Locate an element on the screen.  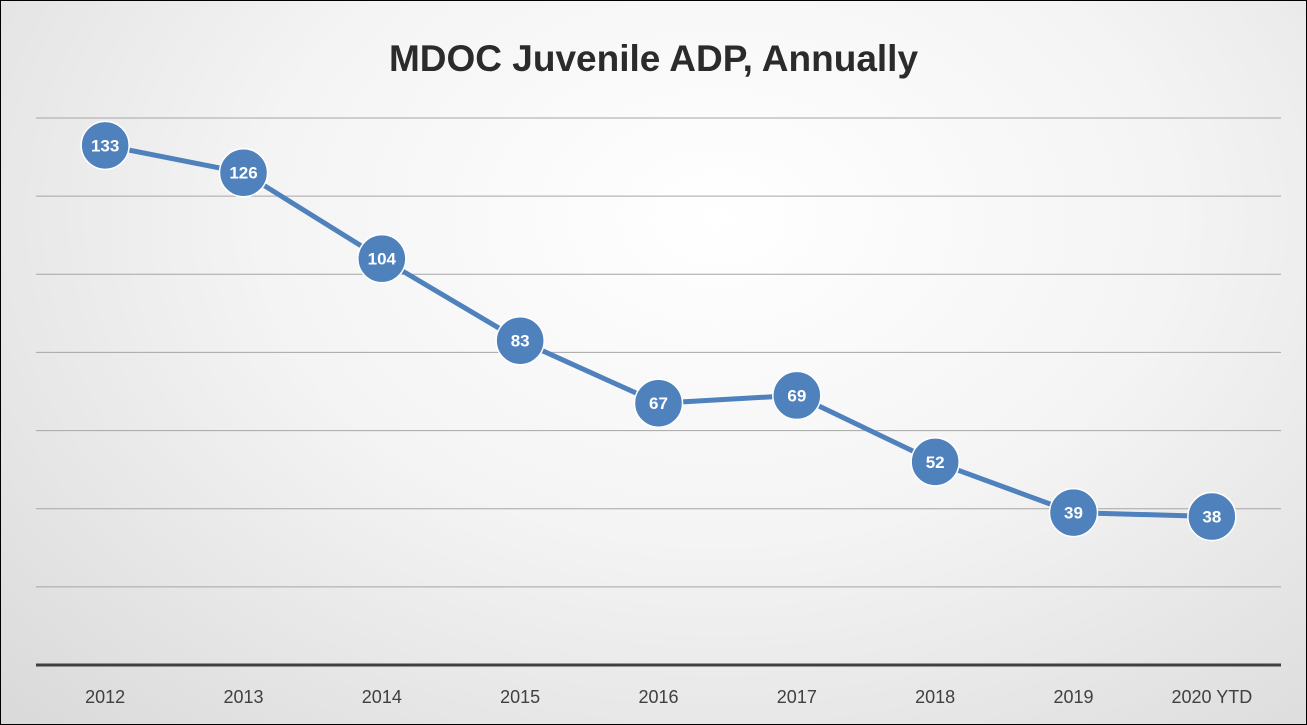
data-label: 126 is located at coordinates (243, 173).